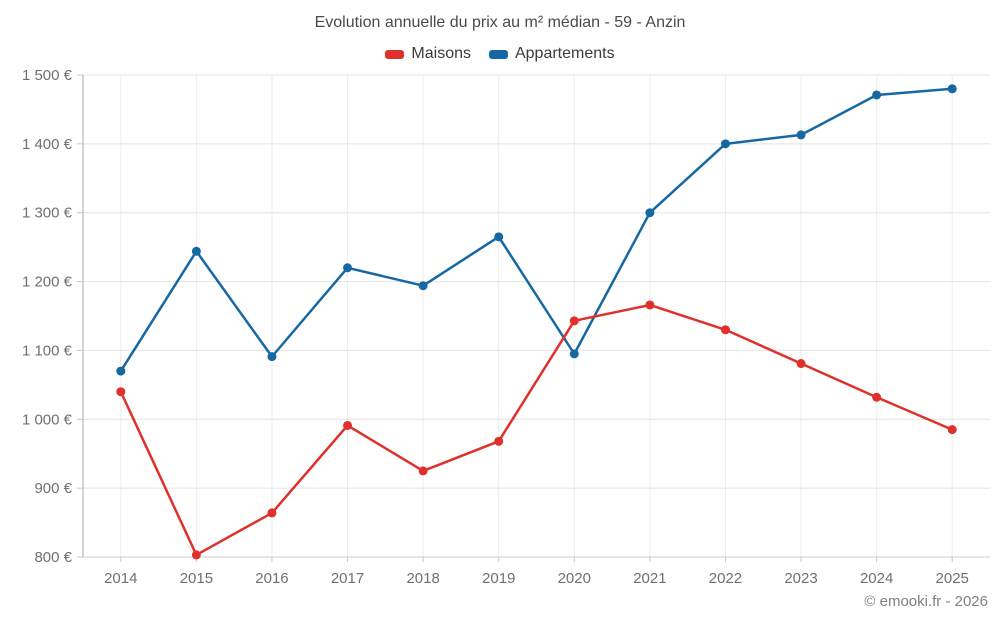 The height and width of the screenshot is (625, 1000). I want to click on data-point-appartements-2019, so click(499, 237).